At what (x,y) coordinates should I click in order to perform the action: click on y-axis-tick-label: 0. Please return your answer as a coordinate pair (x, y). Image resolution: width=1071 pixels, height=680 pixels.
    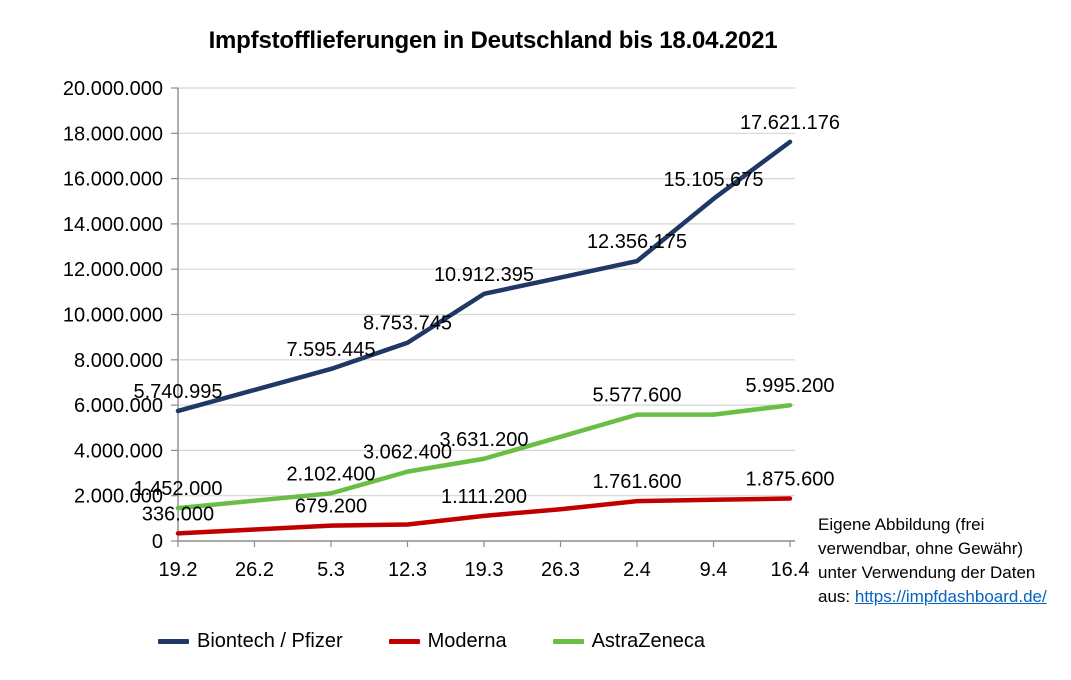
    Looking at the image, I should click on (157, 542).